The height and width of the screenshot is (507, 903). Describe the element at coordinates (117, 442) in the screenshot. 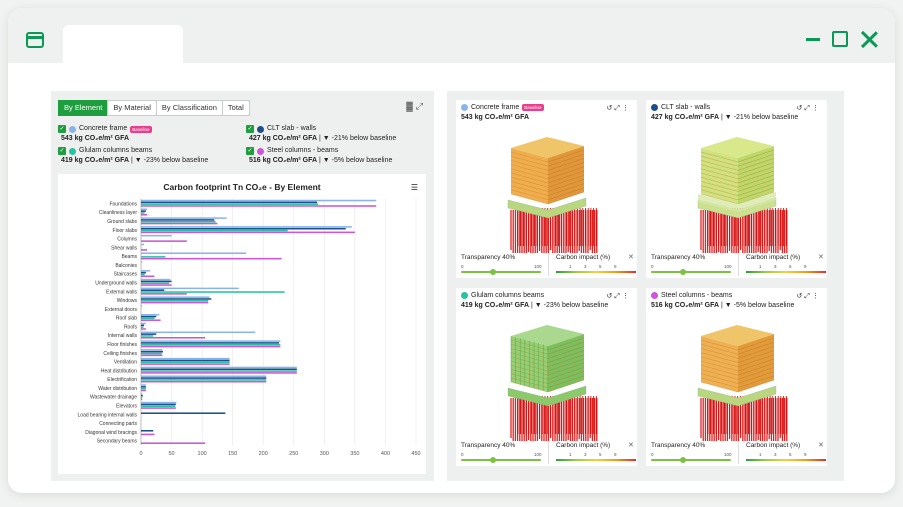

I see `category-label: Secondary beams` at that location.